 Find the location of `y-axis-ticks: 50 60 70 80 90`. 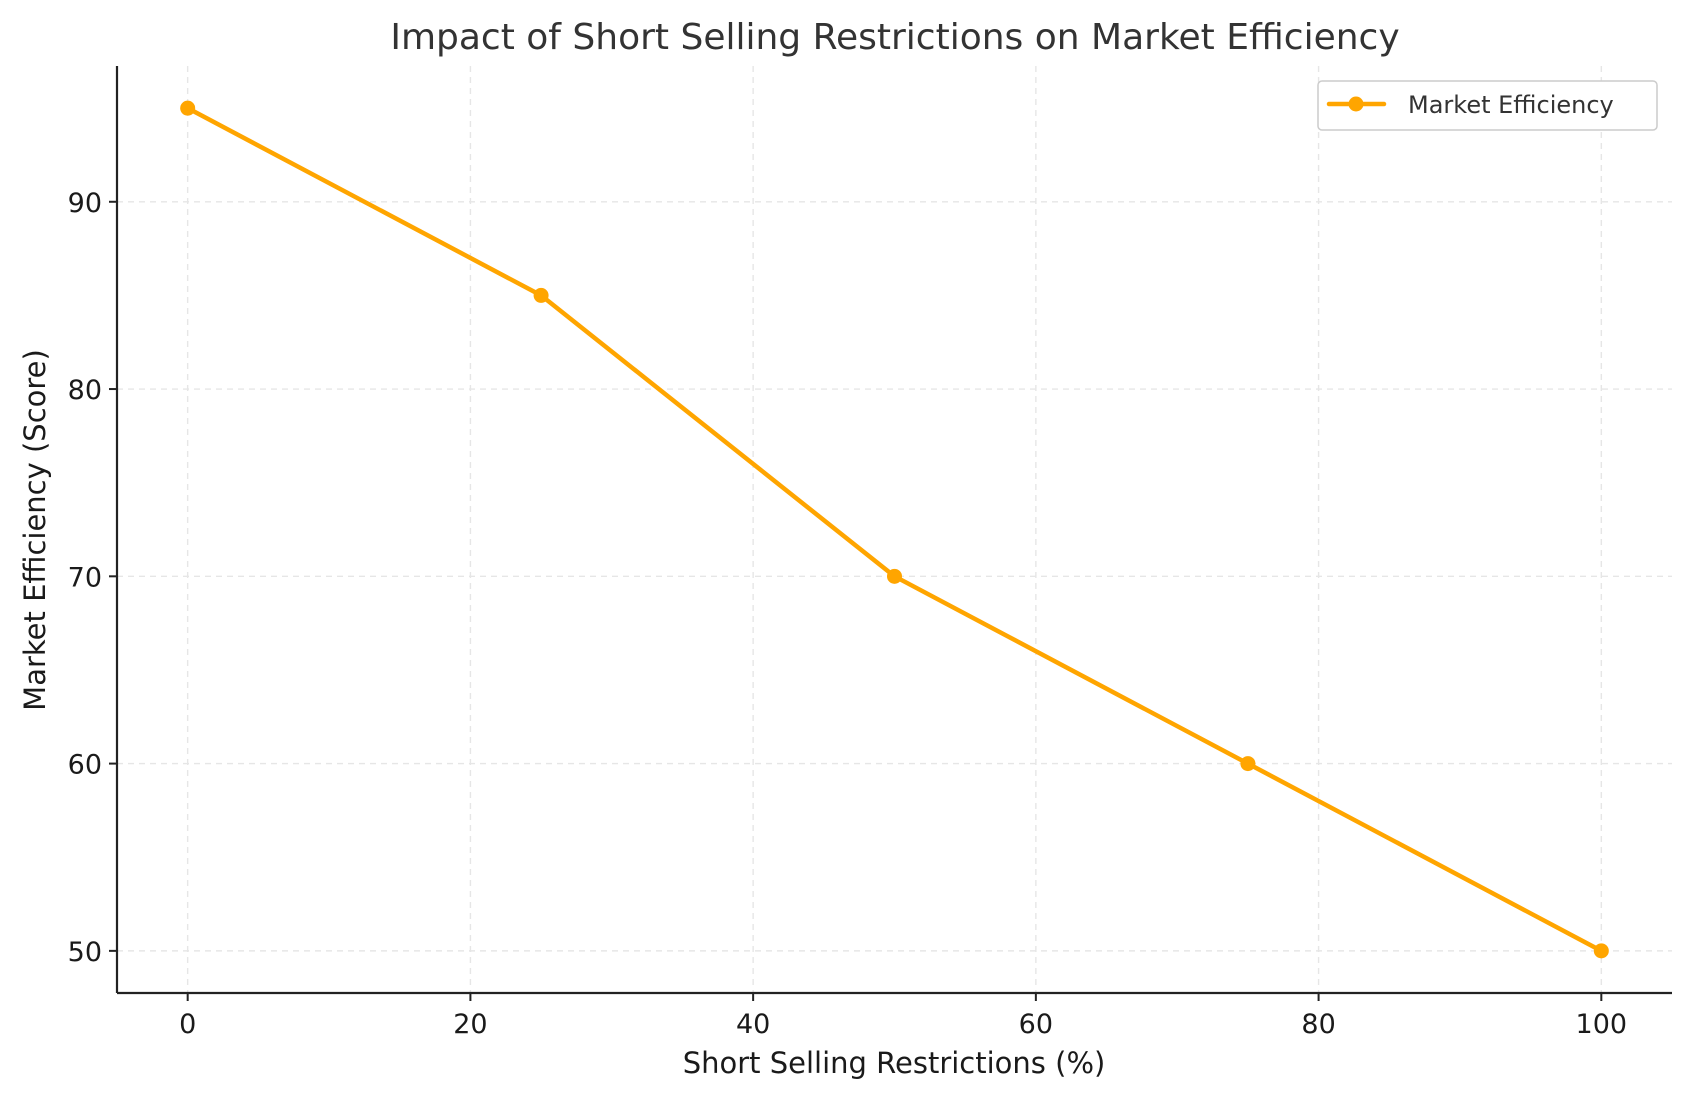

y-axis-ticks: 50 60 70 80 90 is located at coordinates (92, 578).